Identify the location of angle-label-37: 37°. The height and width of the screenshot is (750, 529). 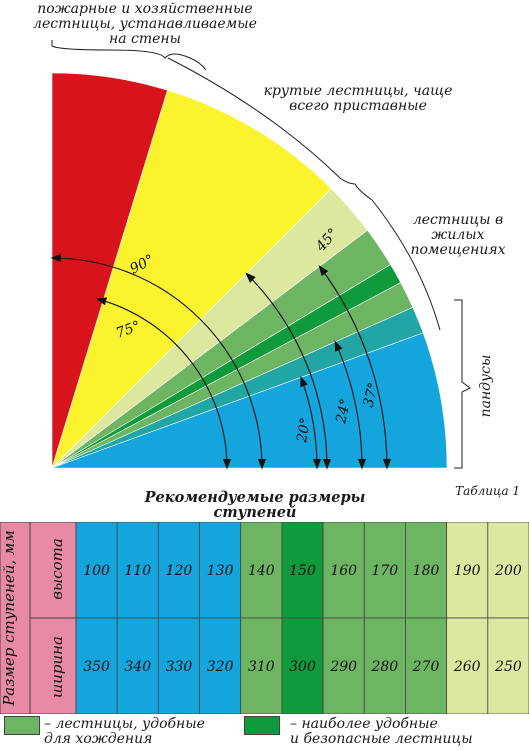
(371, 395).